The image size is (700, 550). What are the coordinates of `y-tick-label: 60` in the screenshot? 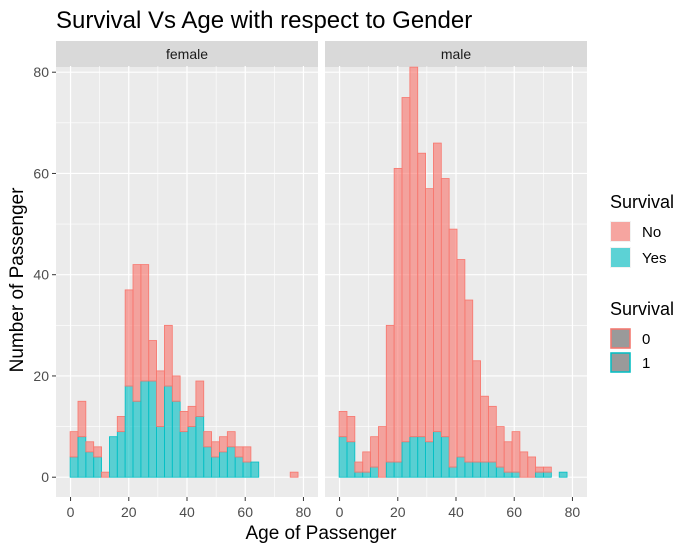 It's located at (41, 173).